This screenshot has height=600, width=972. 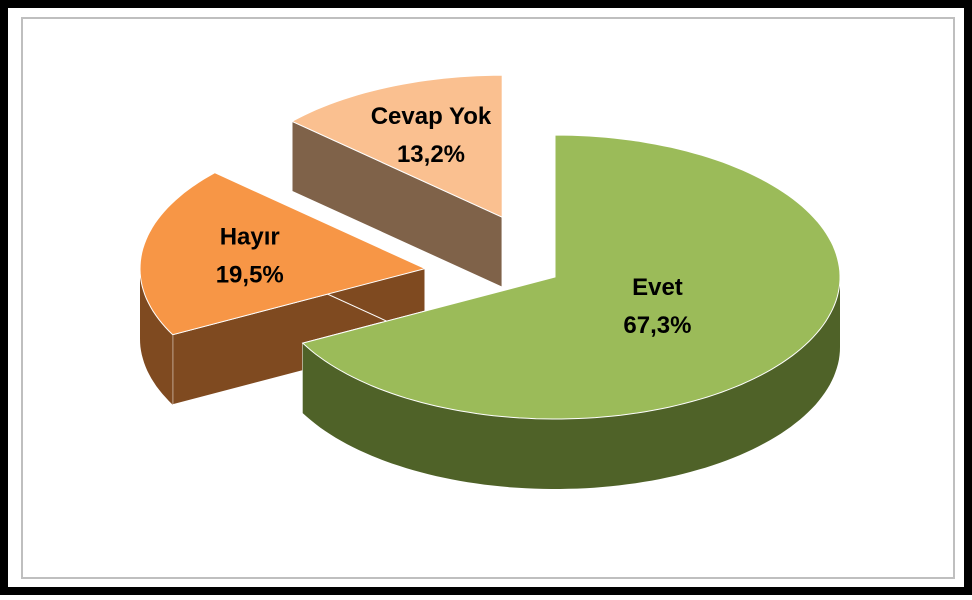 What do you see at coordinates (657, 325) in the screenshot?
I see `value-label: 67,3%` at bounding box center [657, 325].